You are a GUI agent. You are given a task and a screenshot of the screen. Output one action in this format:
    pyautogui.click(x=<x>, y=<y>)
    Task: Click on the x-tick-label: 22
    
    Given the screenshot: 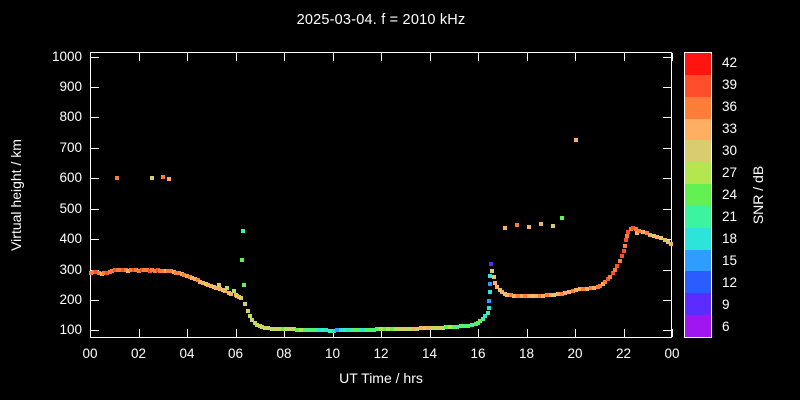 What is the action you would take?
    pyautogui.click(x=623, y=353)
    